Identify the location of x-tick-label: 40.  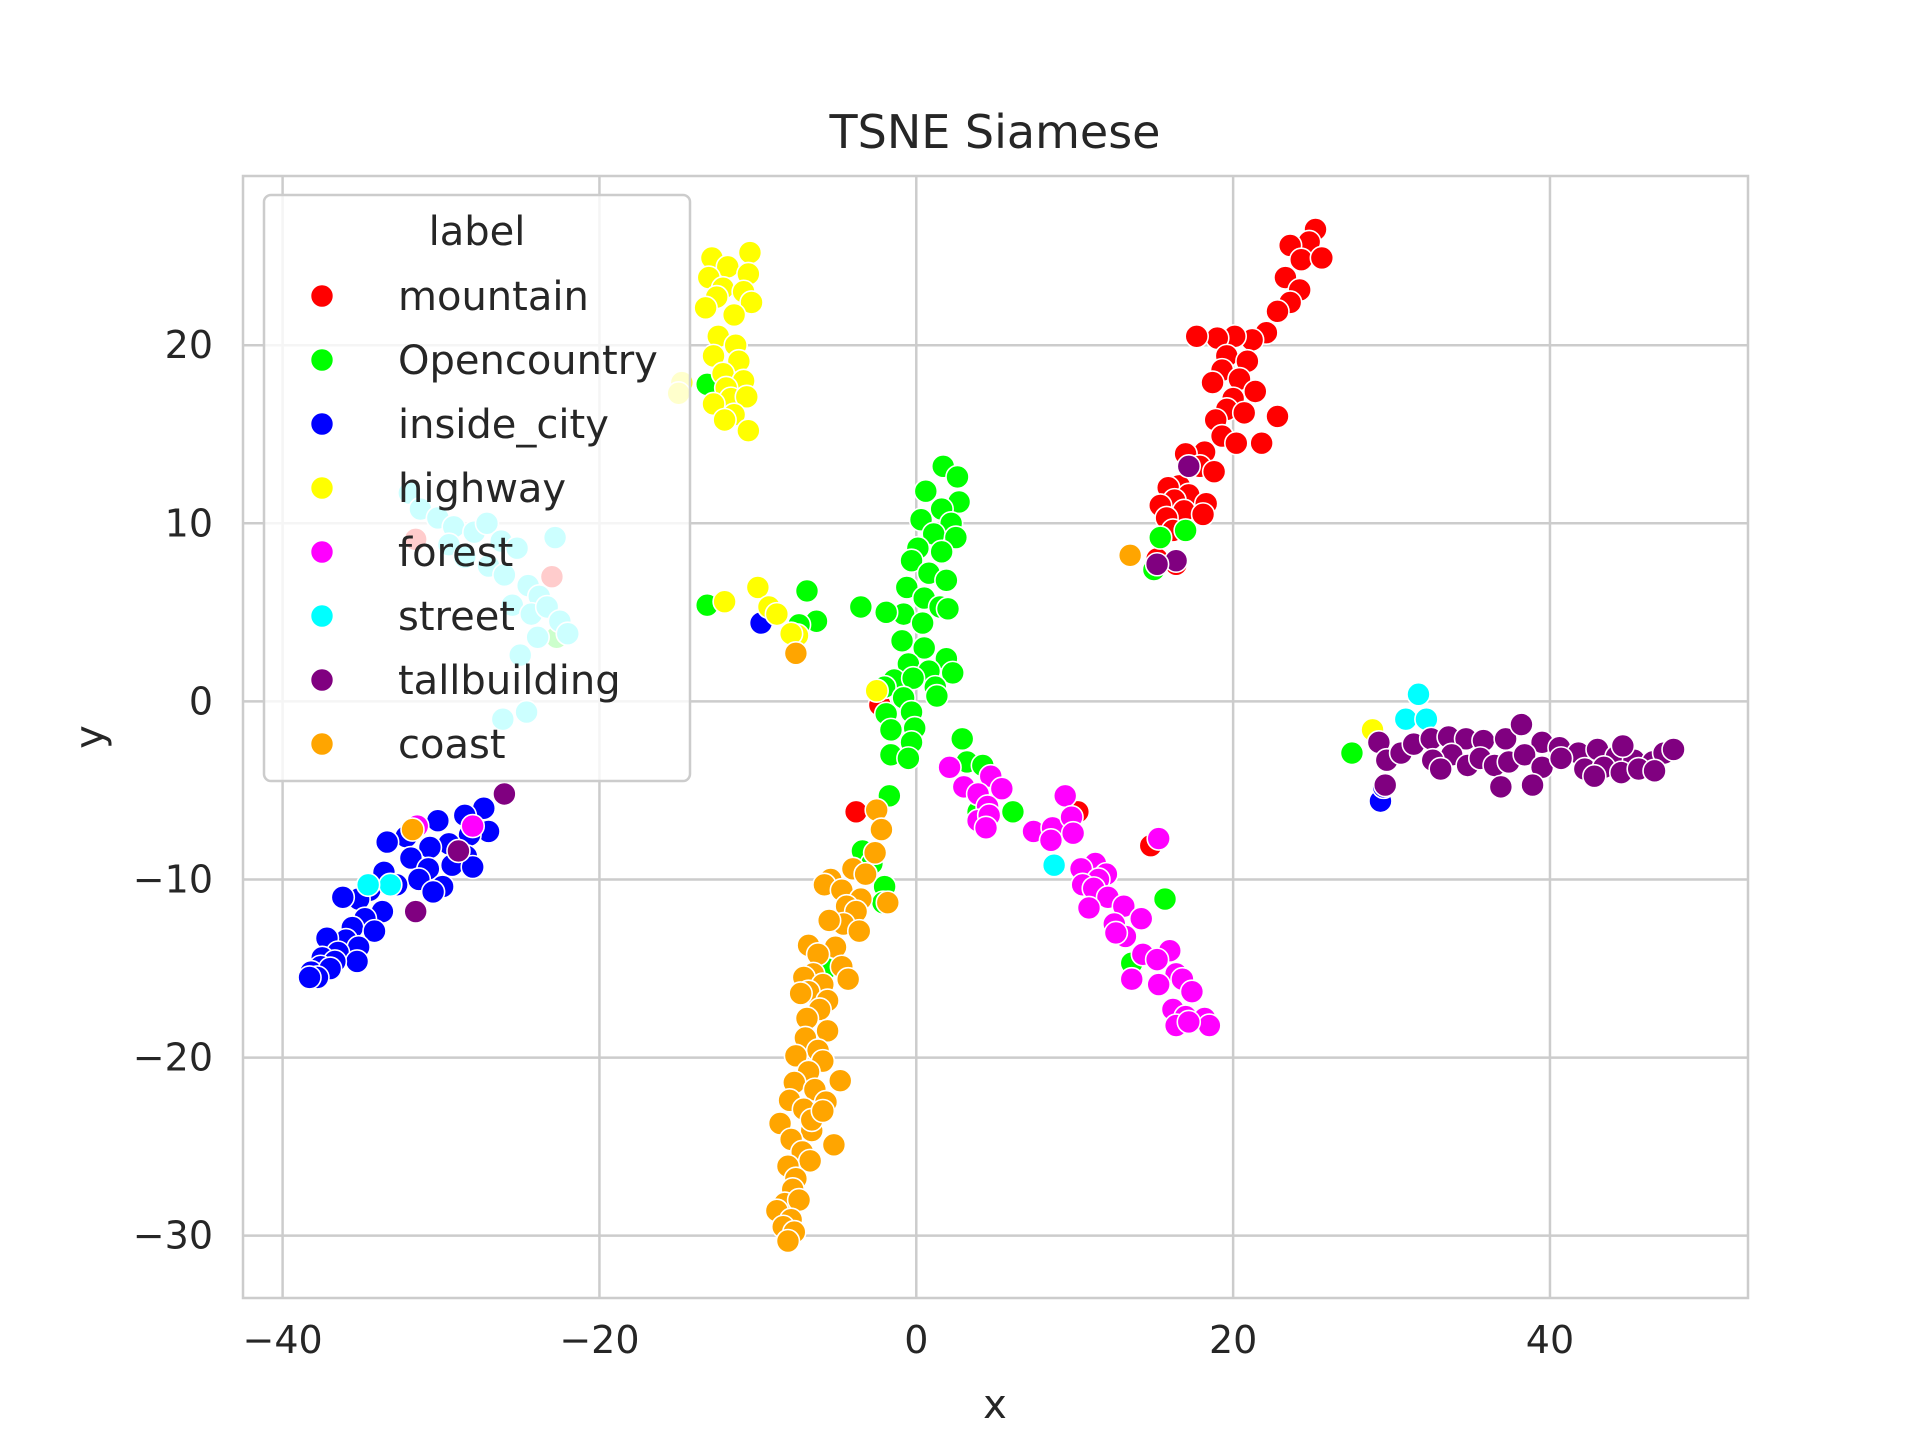
(1550, 1340).